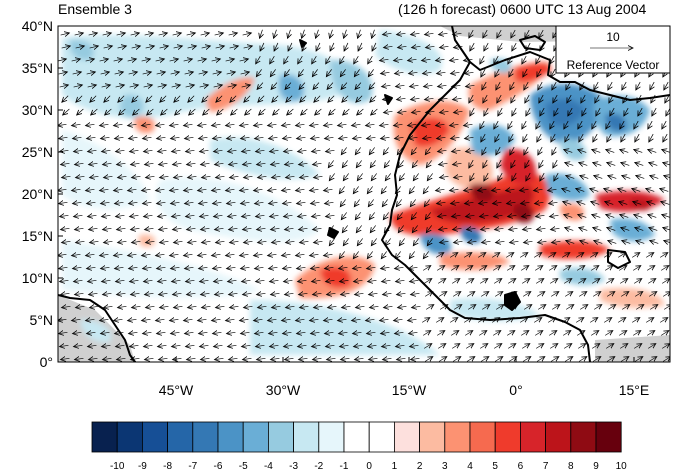 Image resolution: width=673 pixels, height=471 pixels. I want to click on colorbar-tick-label: 6, so click(521, 466).